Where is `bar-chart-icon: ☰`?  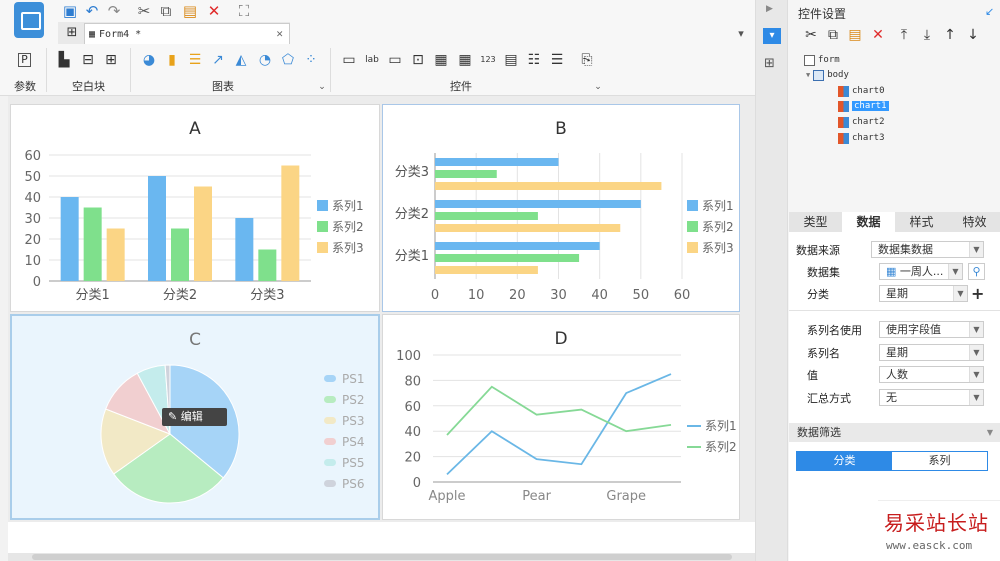
bar-chart-icon: ☰ is located at coordinates (195, 60).